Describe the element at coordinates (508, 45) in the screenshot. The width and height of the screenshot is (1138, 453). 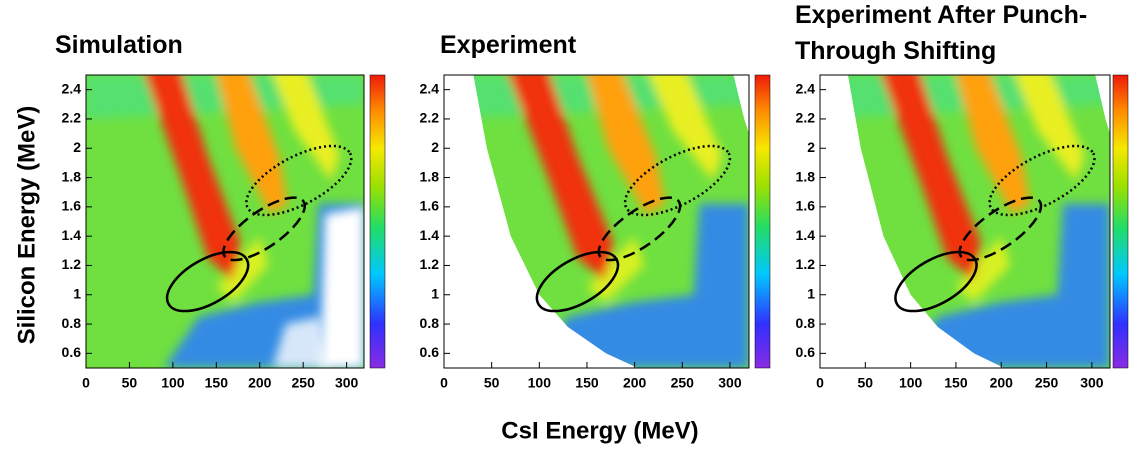
I see `chart-title: Experiment` at that location.